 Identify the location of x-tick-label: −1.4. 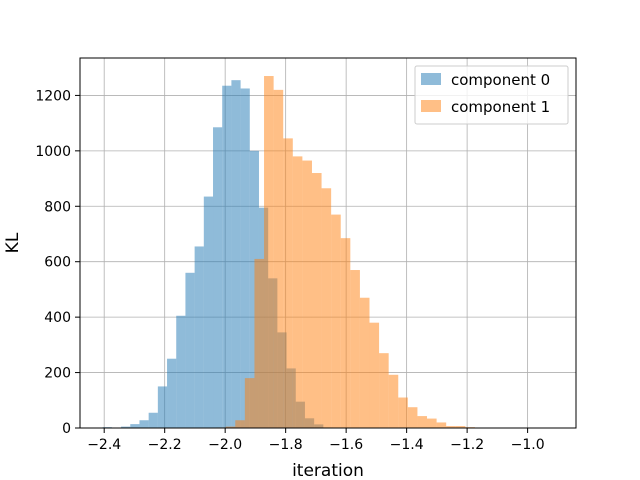
(407, 445).